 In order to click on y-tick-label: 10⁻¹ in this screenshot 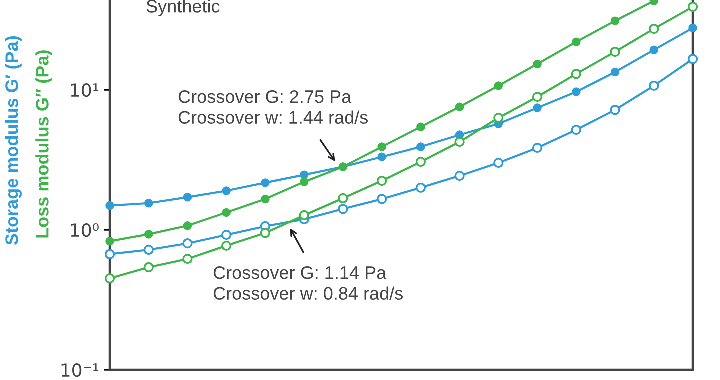, I will do `click(80, 370)`.